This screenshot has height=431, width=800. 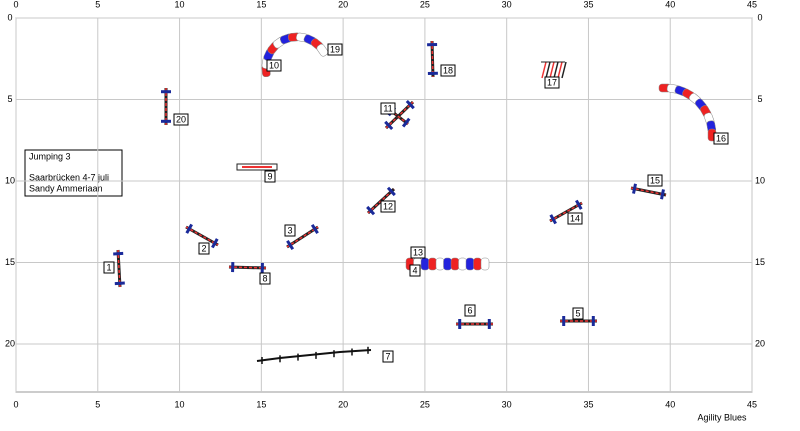 What do you see at coordinates (388, 206) in the screenshot?
I see `obstacle-label: 12` at bounding box center [388, 206].